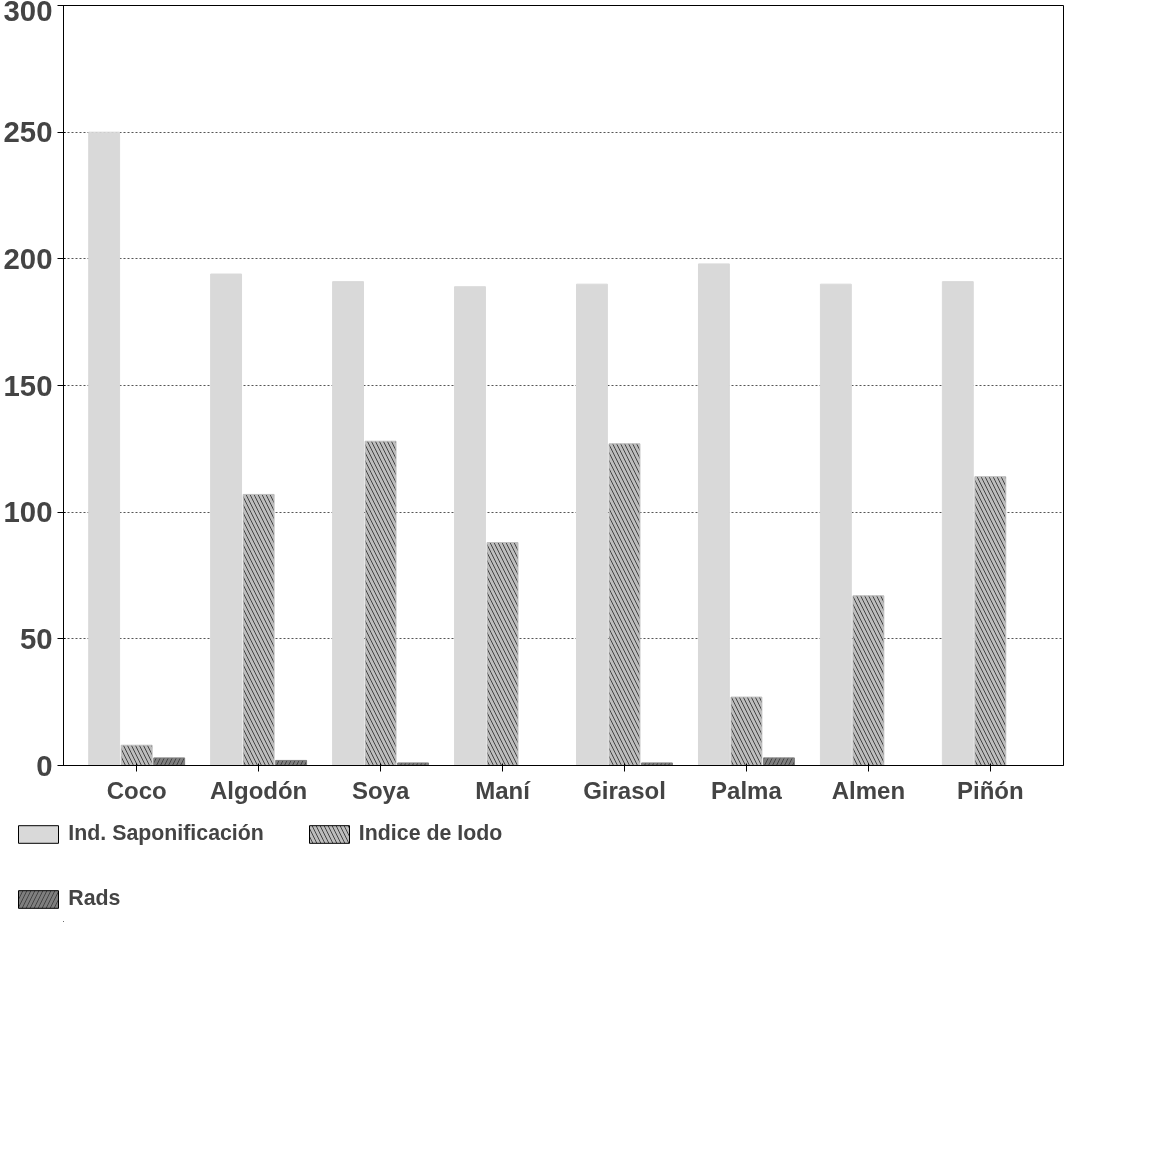 Image resolution: width=1164 pixels, height=1175 pixels. I want to click on x-tick-label: Girasol, so click(624, 790).